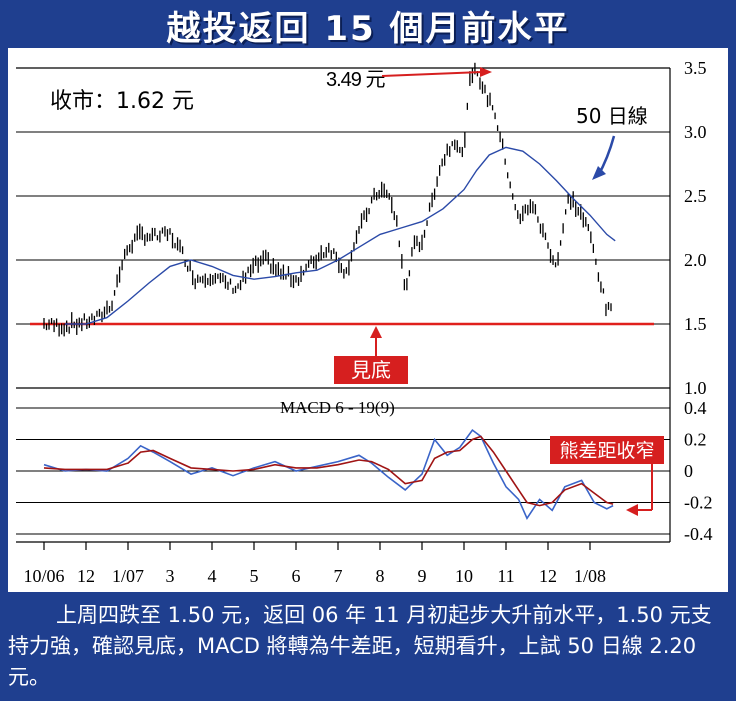 The image size is (736, 701). I want to click on y-tick-label: 1.5, so click(695, 324).